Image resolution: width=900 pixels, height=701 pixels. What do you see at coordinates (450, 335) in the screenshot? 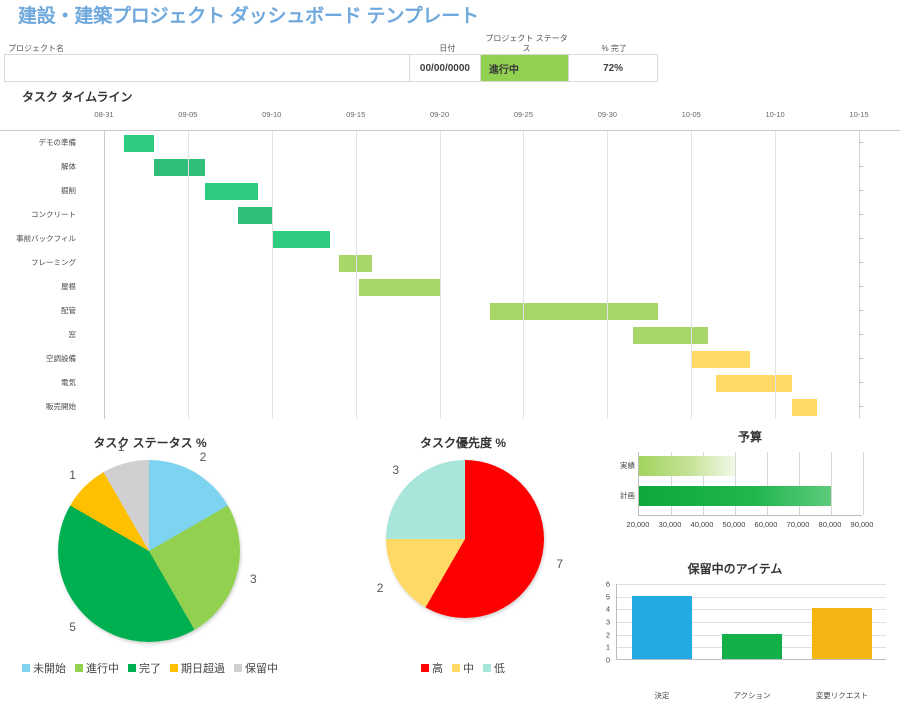
I see `gantt-task-row: 窓` at bounding box center [450, 335].